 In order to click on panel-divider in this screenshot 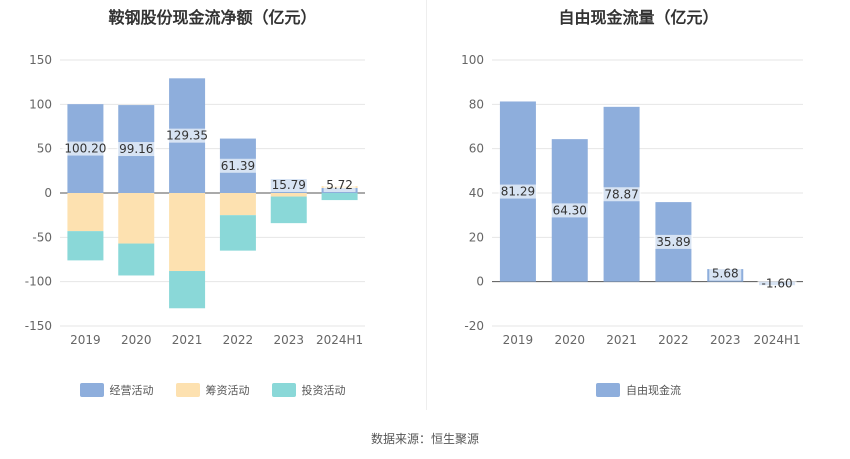, I will do `click(426, 205)`.